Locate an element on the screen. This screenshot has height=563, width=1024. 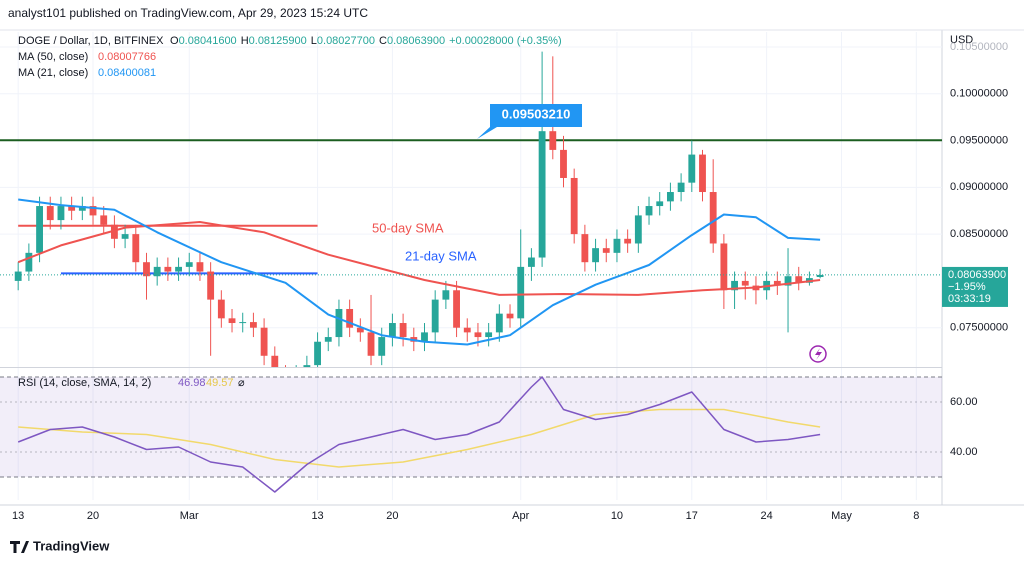
ma50-value: 0.08007766 is located at coordinates (127, 57).